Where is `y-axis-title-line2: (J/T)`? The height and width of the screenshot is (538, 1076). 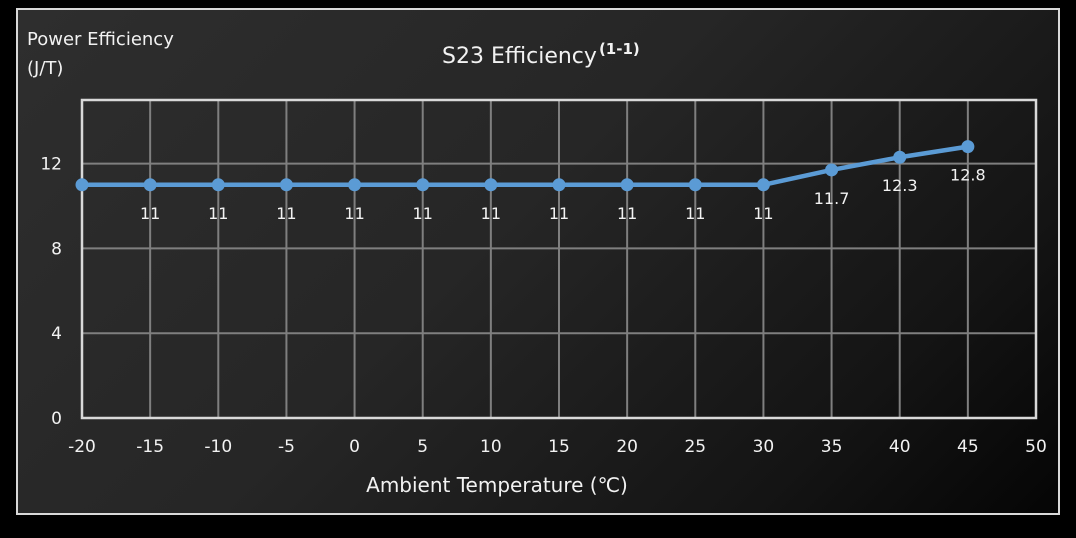 y-axis-title-line2: (J/T) is located at coordinates (45, 68).